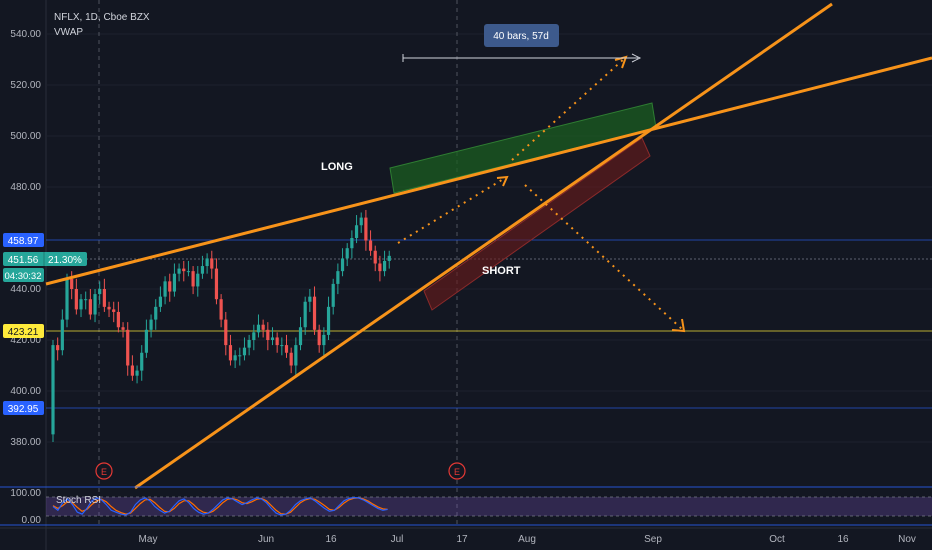 Image resolution: width=932 pixels, height=550 pixels. What do you see at coordinates (102, 17) in the screenshot?
I see `symbol-header: NFLX, 1D, Cboe BZX` at bounding box center [102, 17].